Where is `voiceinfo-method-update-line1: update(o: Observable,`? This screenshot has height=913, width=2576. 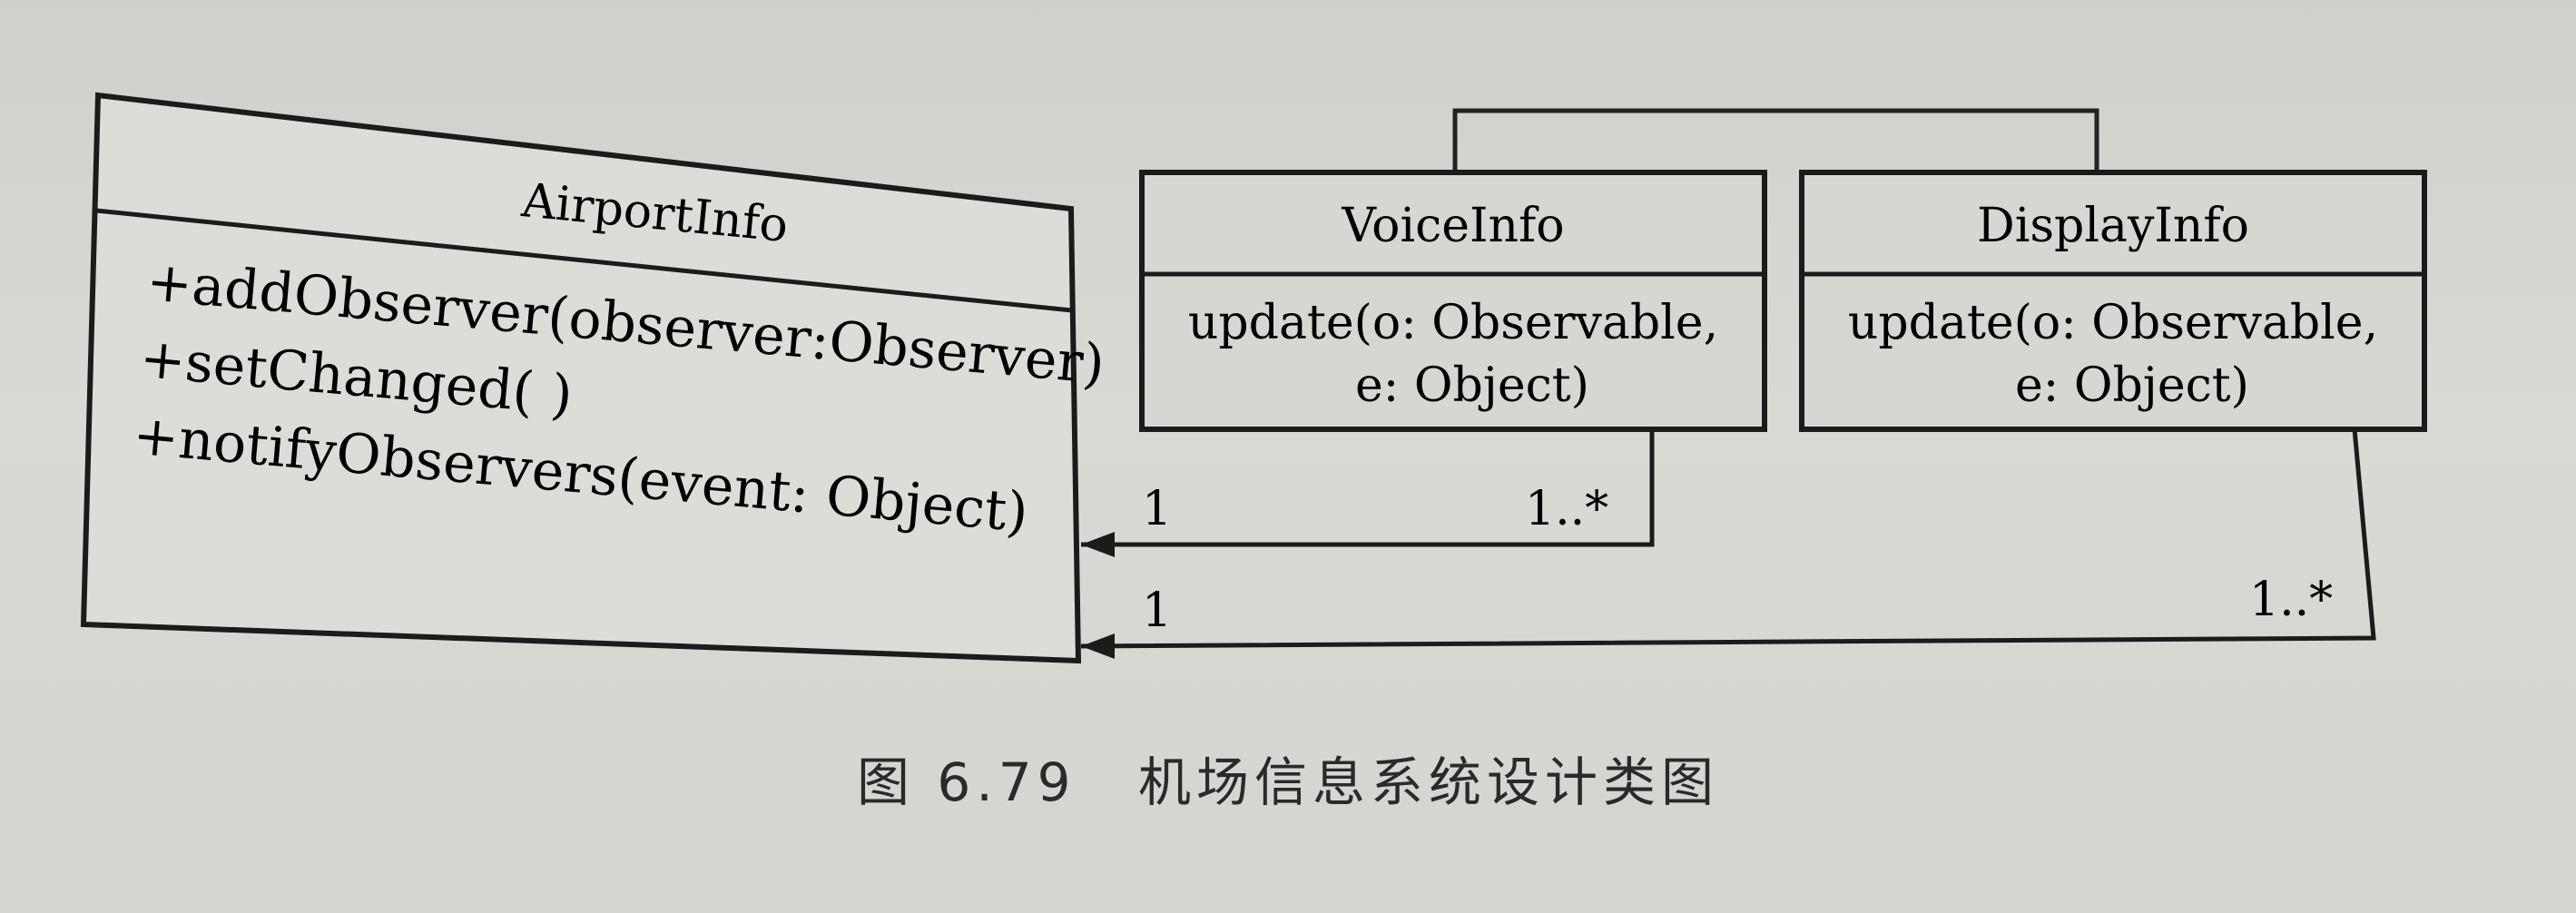 voiceinfo-method-update-line1: update(o: Observable, is located at coordinates (1453, 323).